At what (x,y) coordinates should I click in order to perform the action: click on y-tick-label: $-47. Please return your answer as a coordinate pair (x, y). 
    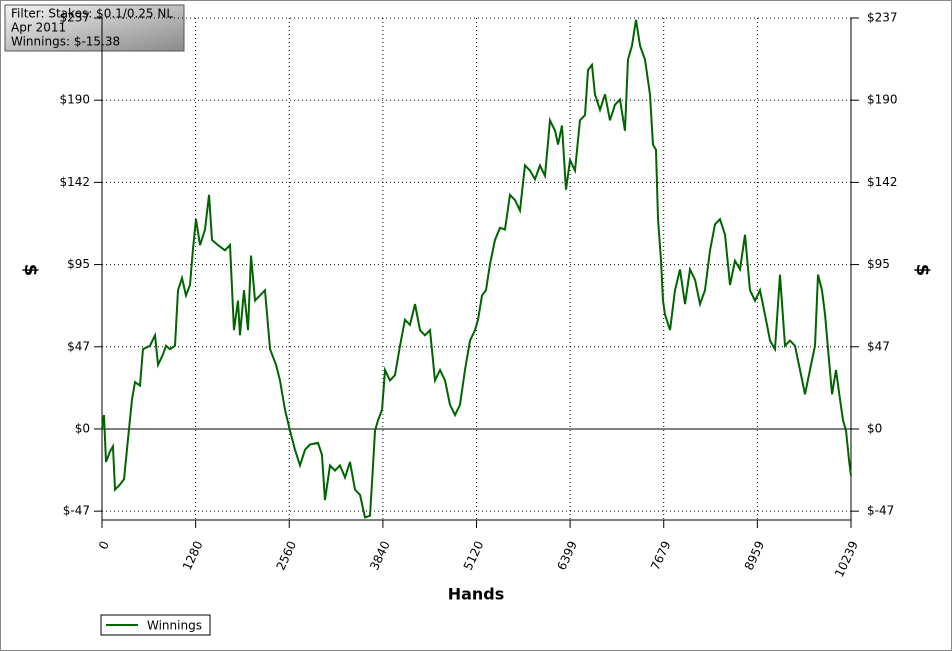
    Looking at the image, I should click on (76, 511).